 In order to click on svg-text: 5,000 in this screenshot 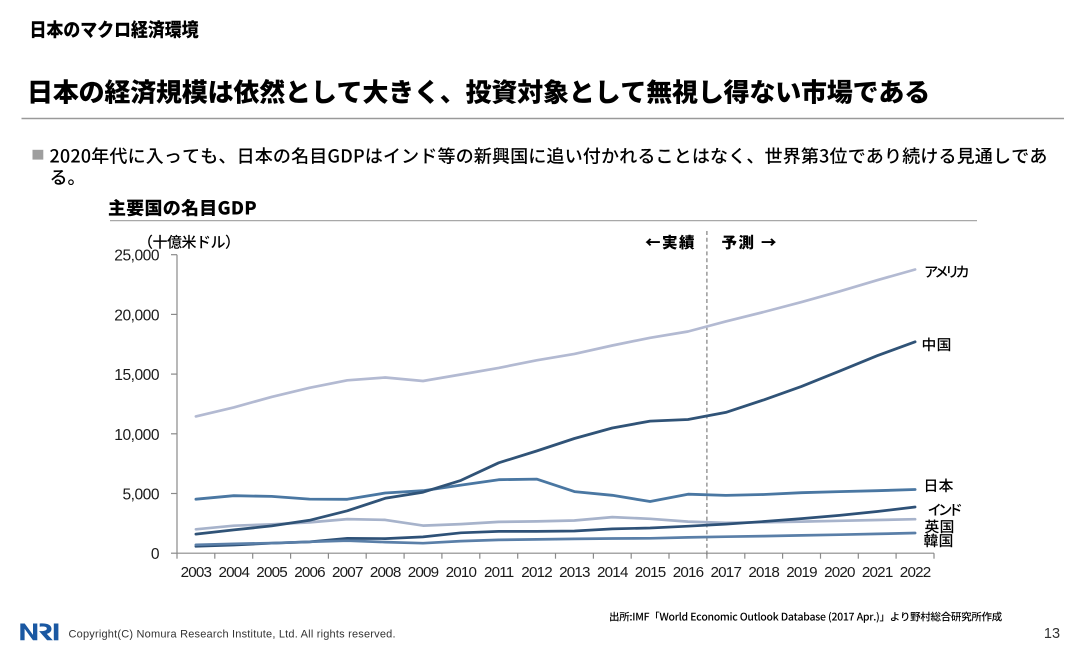, I will do `click(140, 495)`.